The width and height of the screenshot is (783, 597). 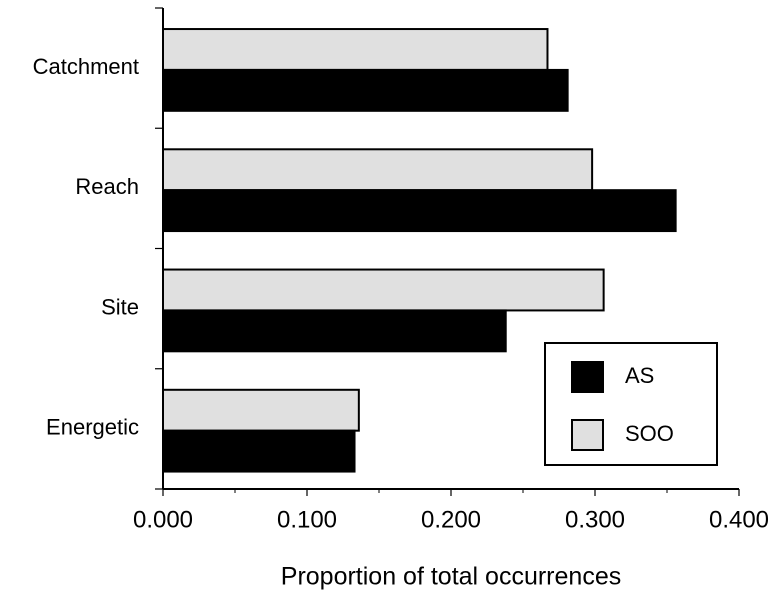 I want to click on x-tick-label: 0.200, so click(x=451, y=519).